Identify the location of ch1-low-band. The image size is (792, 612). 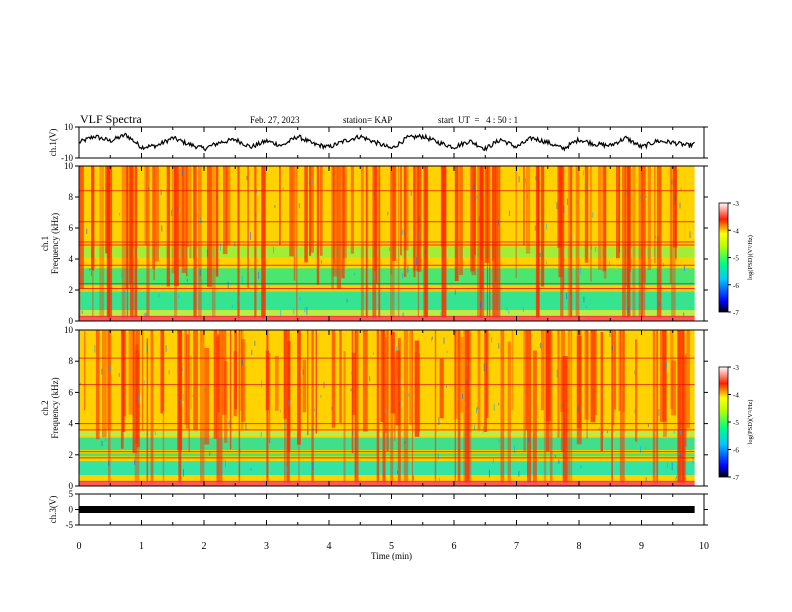
(387, 313).